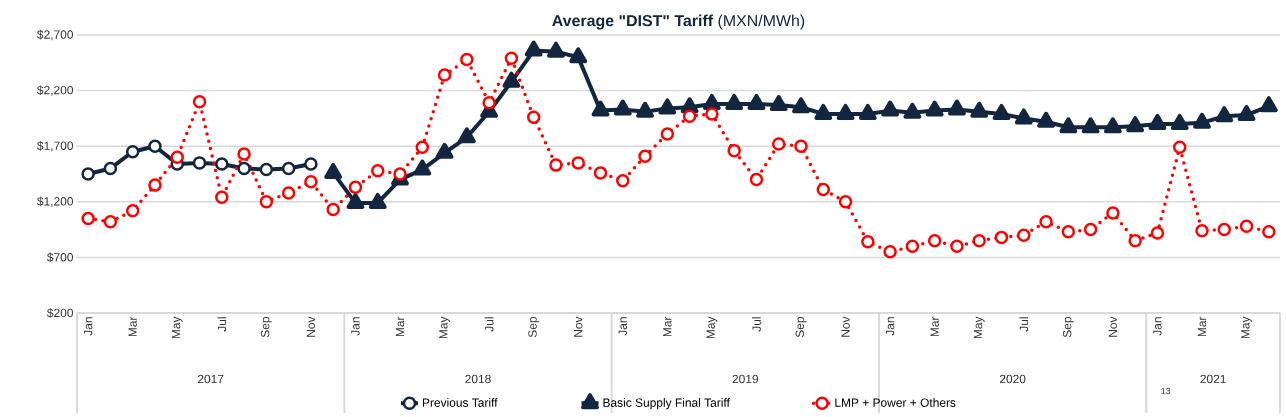 This screenshot has height=417, width=1286. What do you see at coordinates (666, 404) in the screenshot?
I see `legend-label: Basic Supply Final Tariff` at bounding box center [666, 404].